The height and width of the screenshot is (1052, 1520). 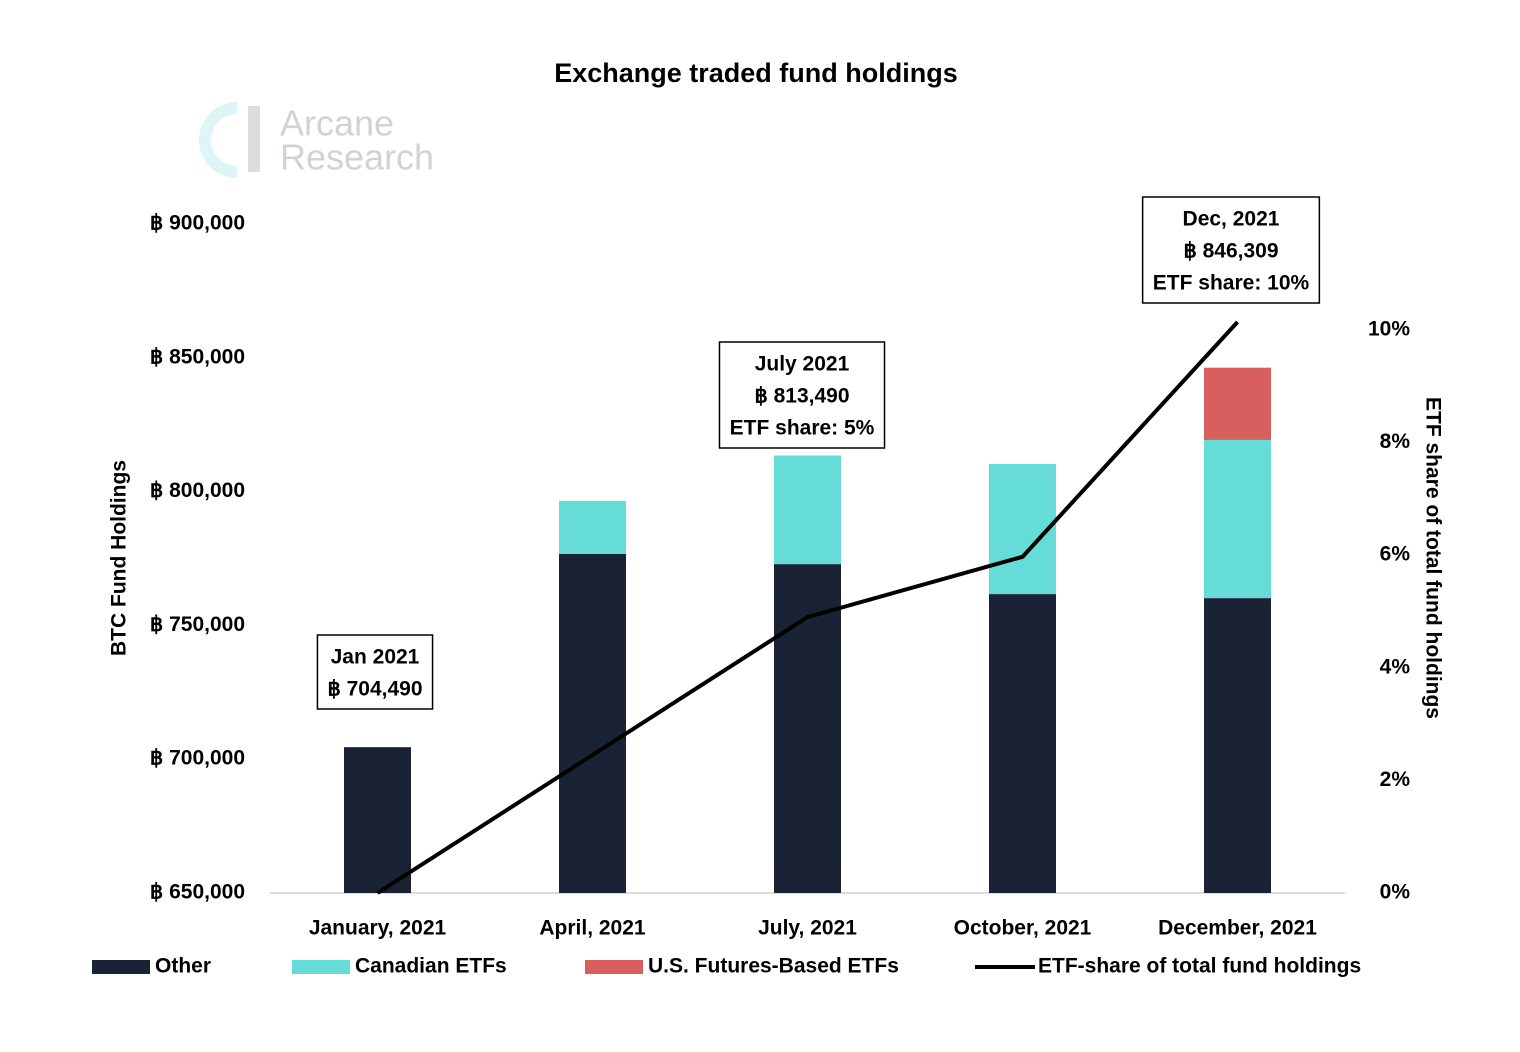 What do you see at coordinates (431, 966) in the screenshot?
I see `legend-label: Canadian ETFs` at bounding box center [431, 966].